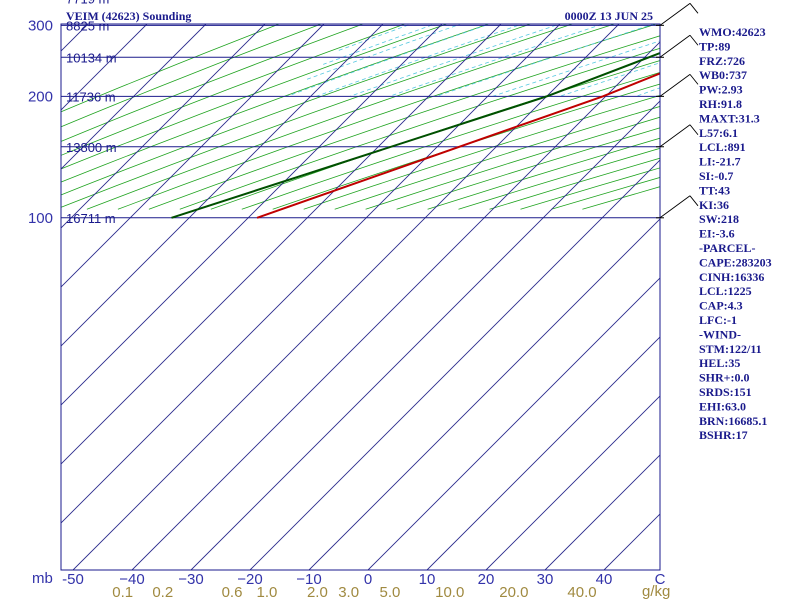 This screenshot has height=600, width=800. I want to click on temperature-trace, so click(458, 145).